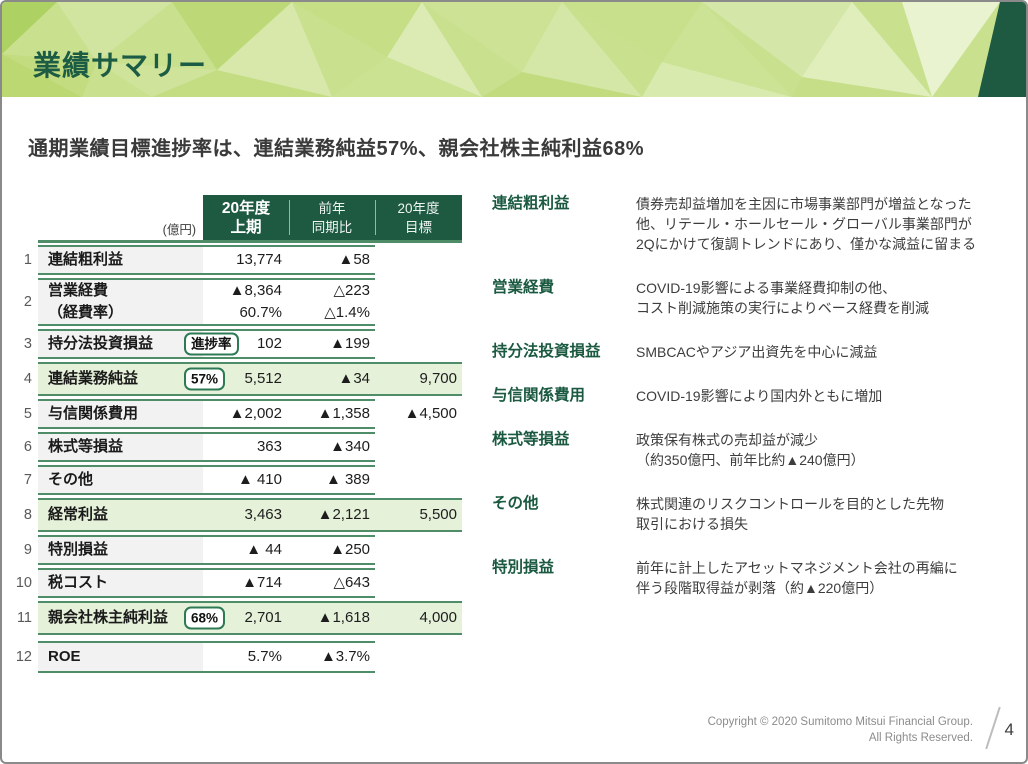 The height and width of the screenshot is (764, 1028). Describe the element at coordinates (27, 344) in the screenshot. I see `row-number: 3` at that location.